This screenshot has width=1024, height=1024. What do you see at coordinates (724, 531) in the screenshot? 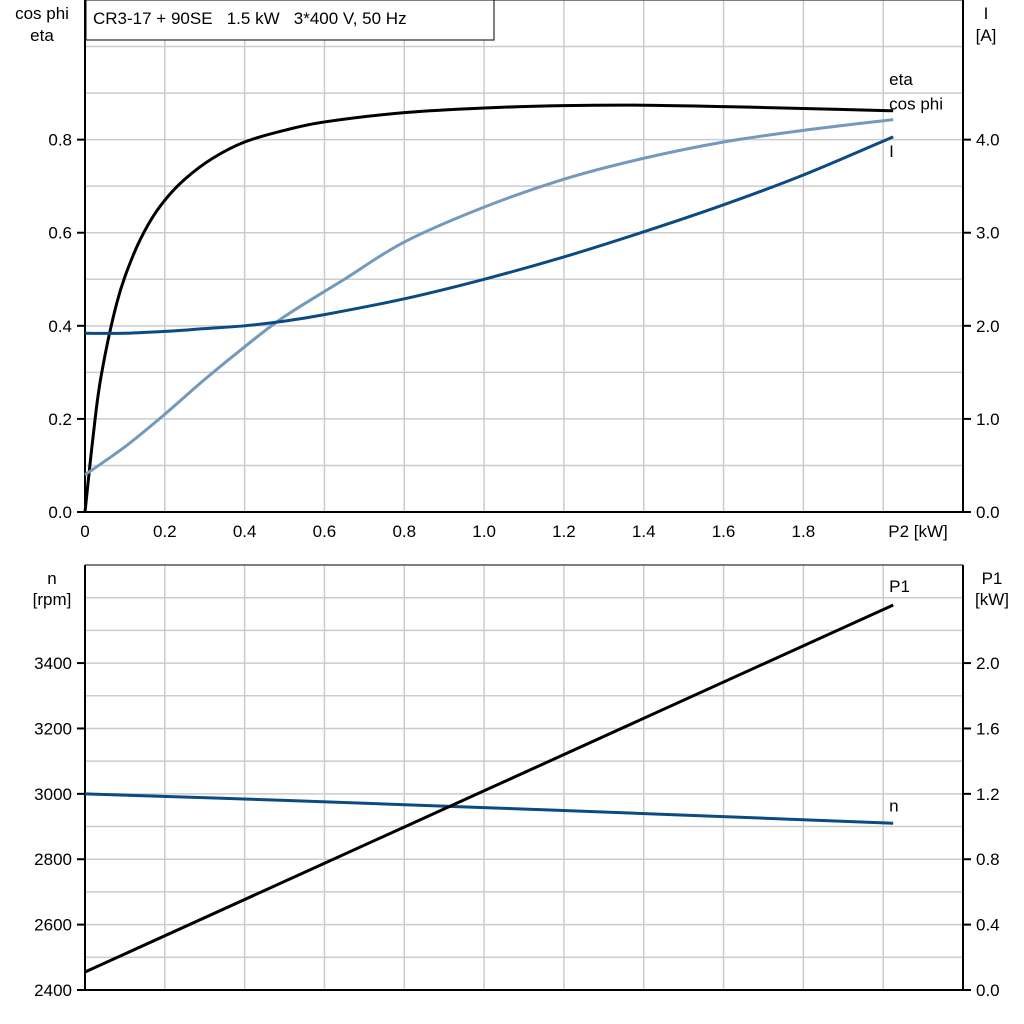
I see `x-tick-label: 1.6` at bounding box center [724, 531].